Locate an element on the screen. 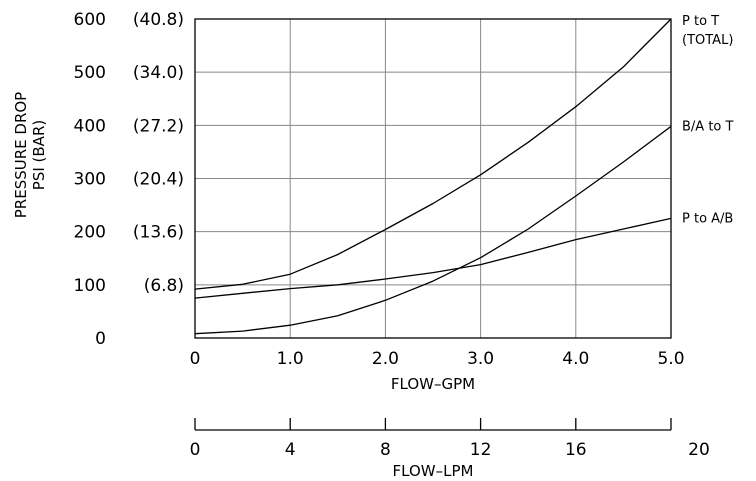  x-tick-label: 2.0 is located at coordinates (385, 359).